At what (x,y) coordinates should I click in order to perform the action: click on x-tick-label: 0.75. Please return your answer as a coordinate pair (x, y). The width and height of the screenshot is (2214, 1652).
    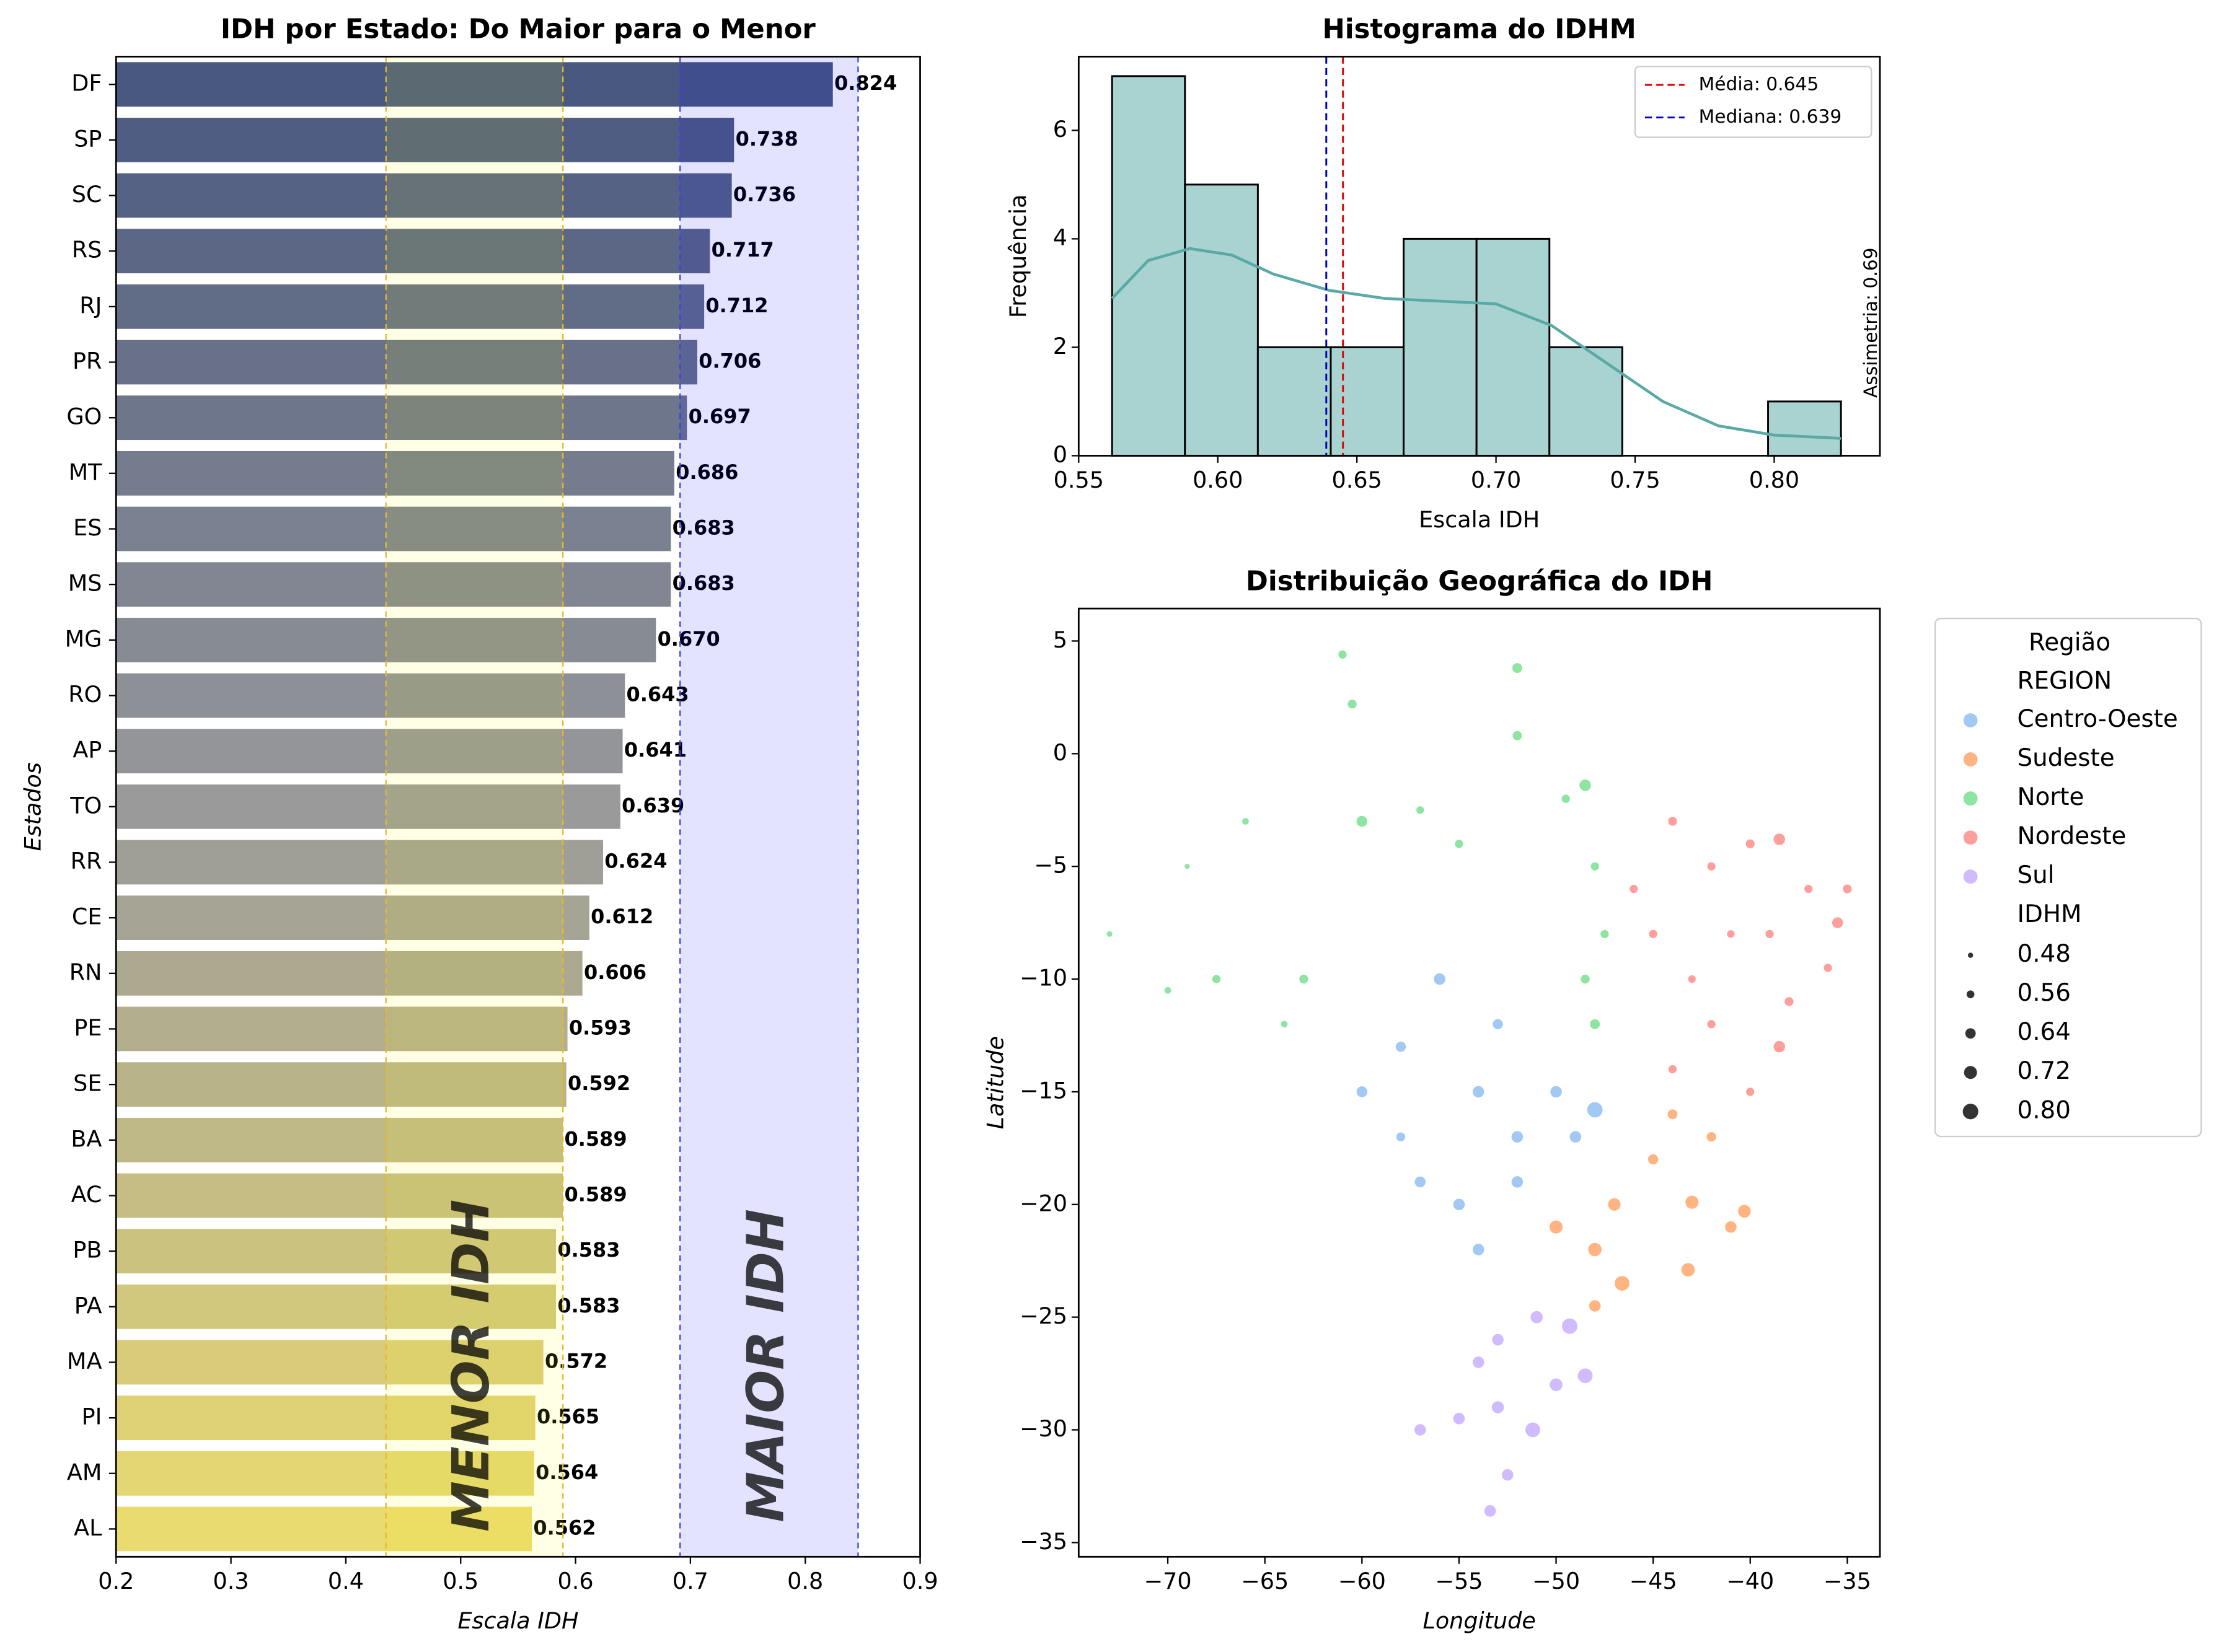
    Looking at the image, I should click on (1635, 480).